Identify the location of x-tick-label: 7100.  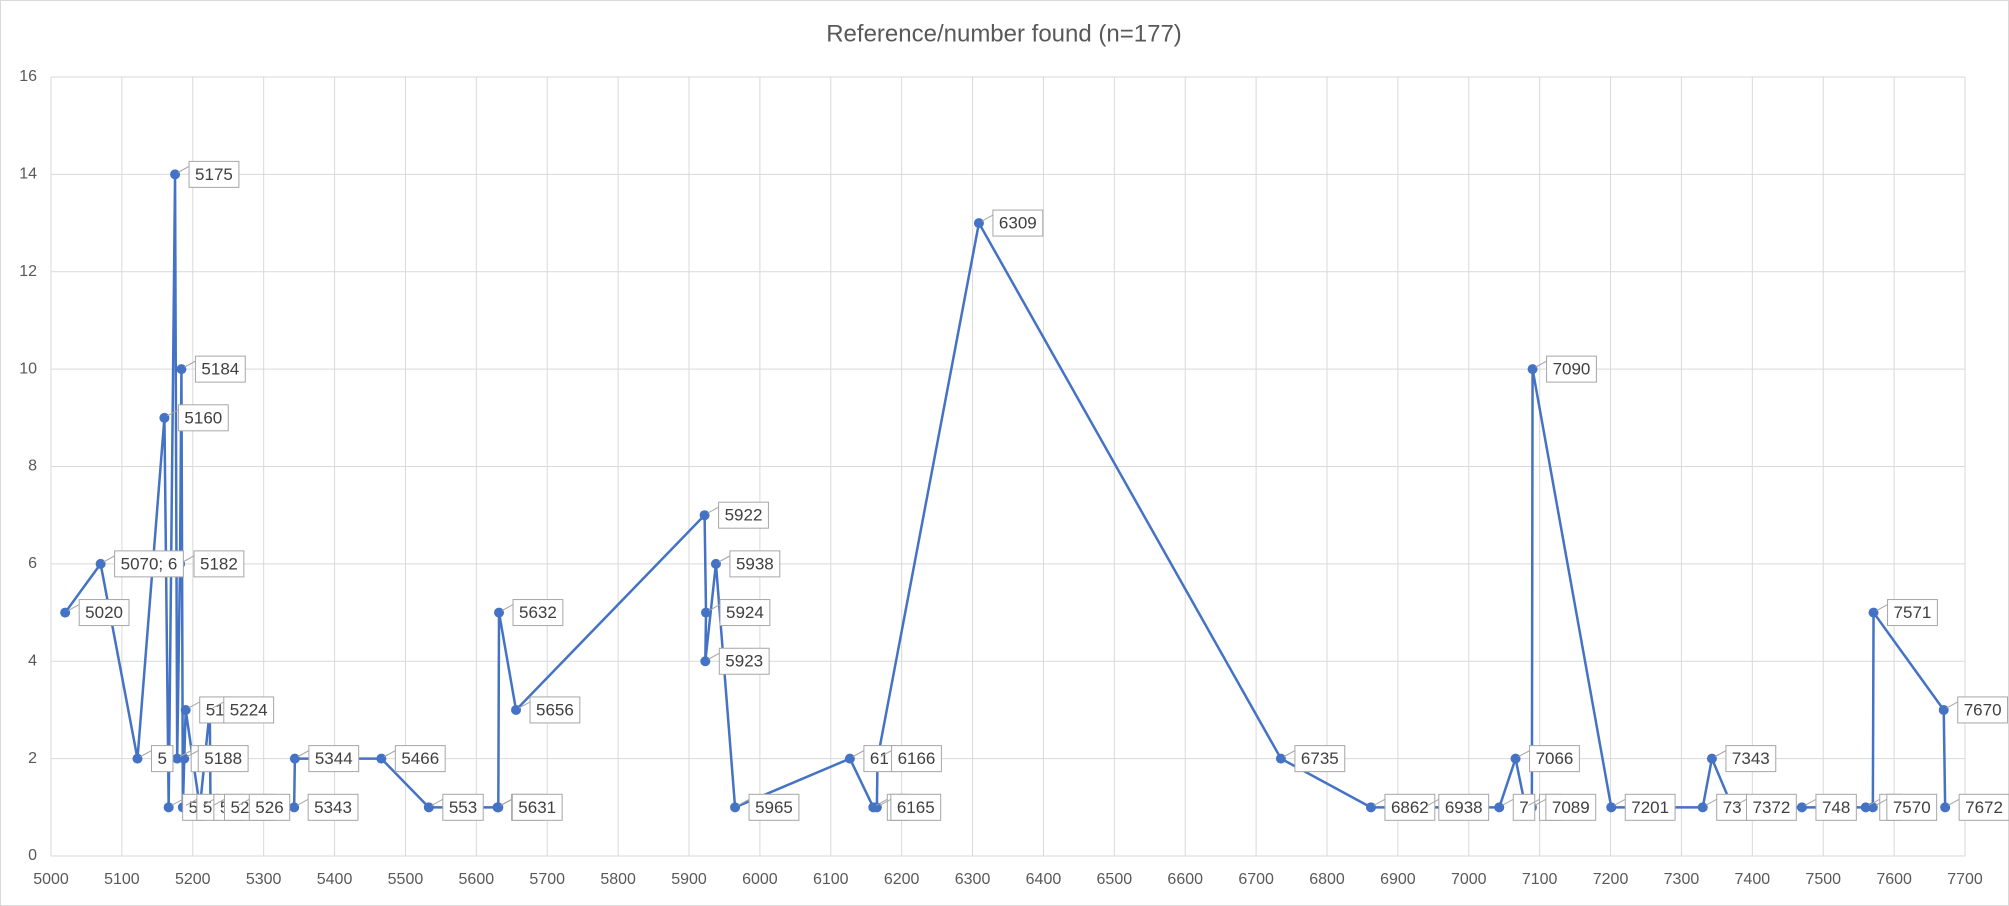
(1540, 879).